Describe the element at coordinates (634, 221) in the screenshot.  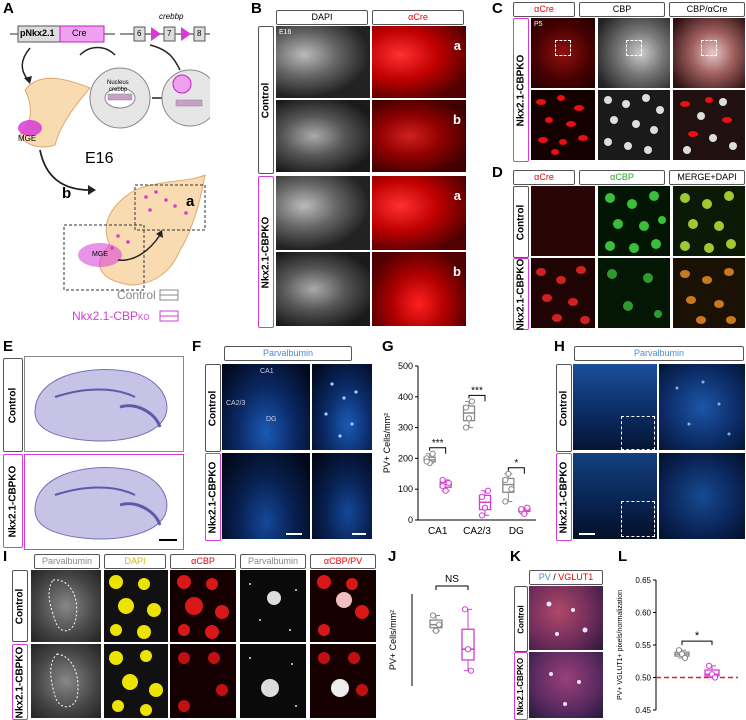
I see `d-cbp-control` at that location.